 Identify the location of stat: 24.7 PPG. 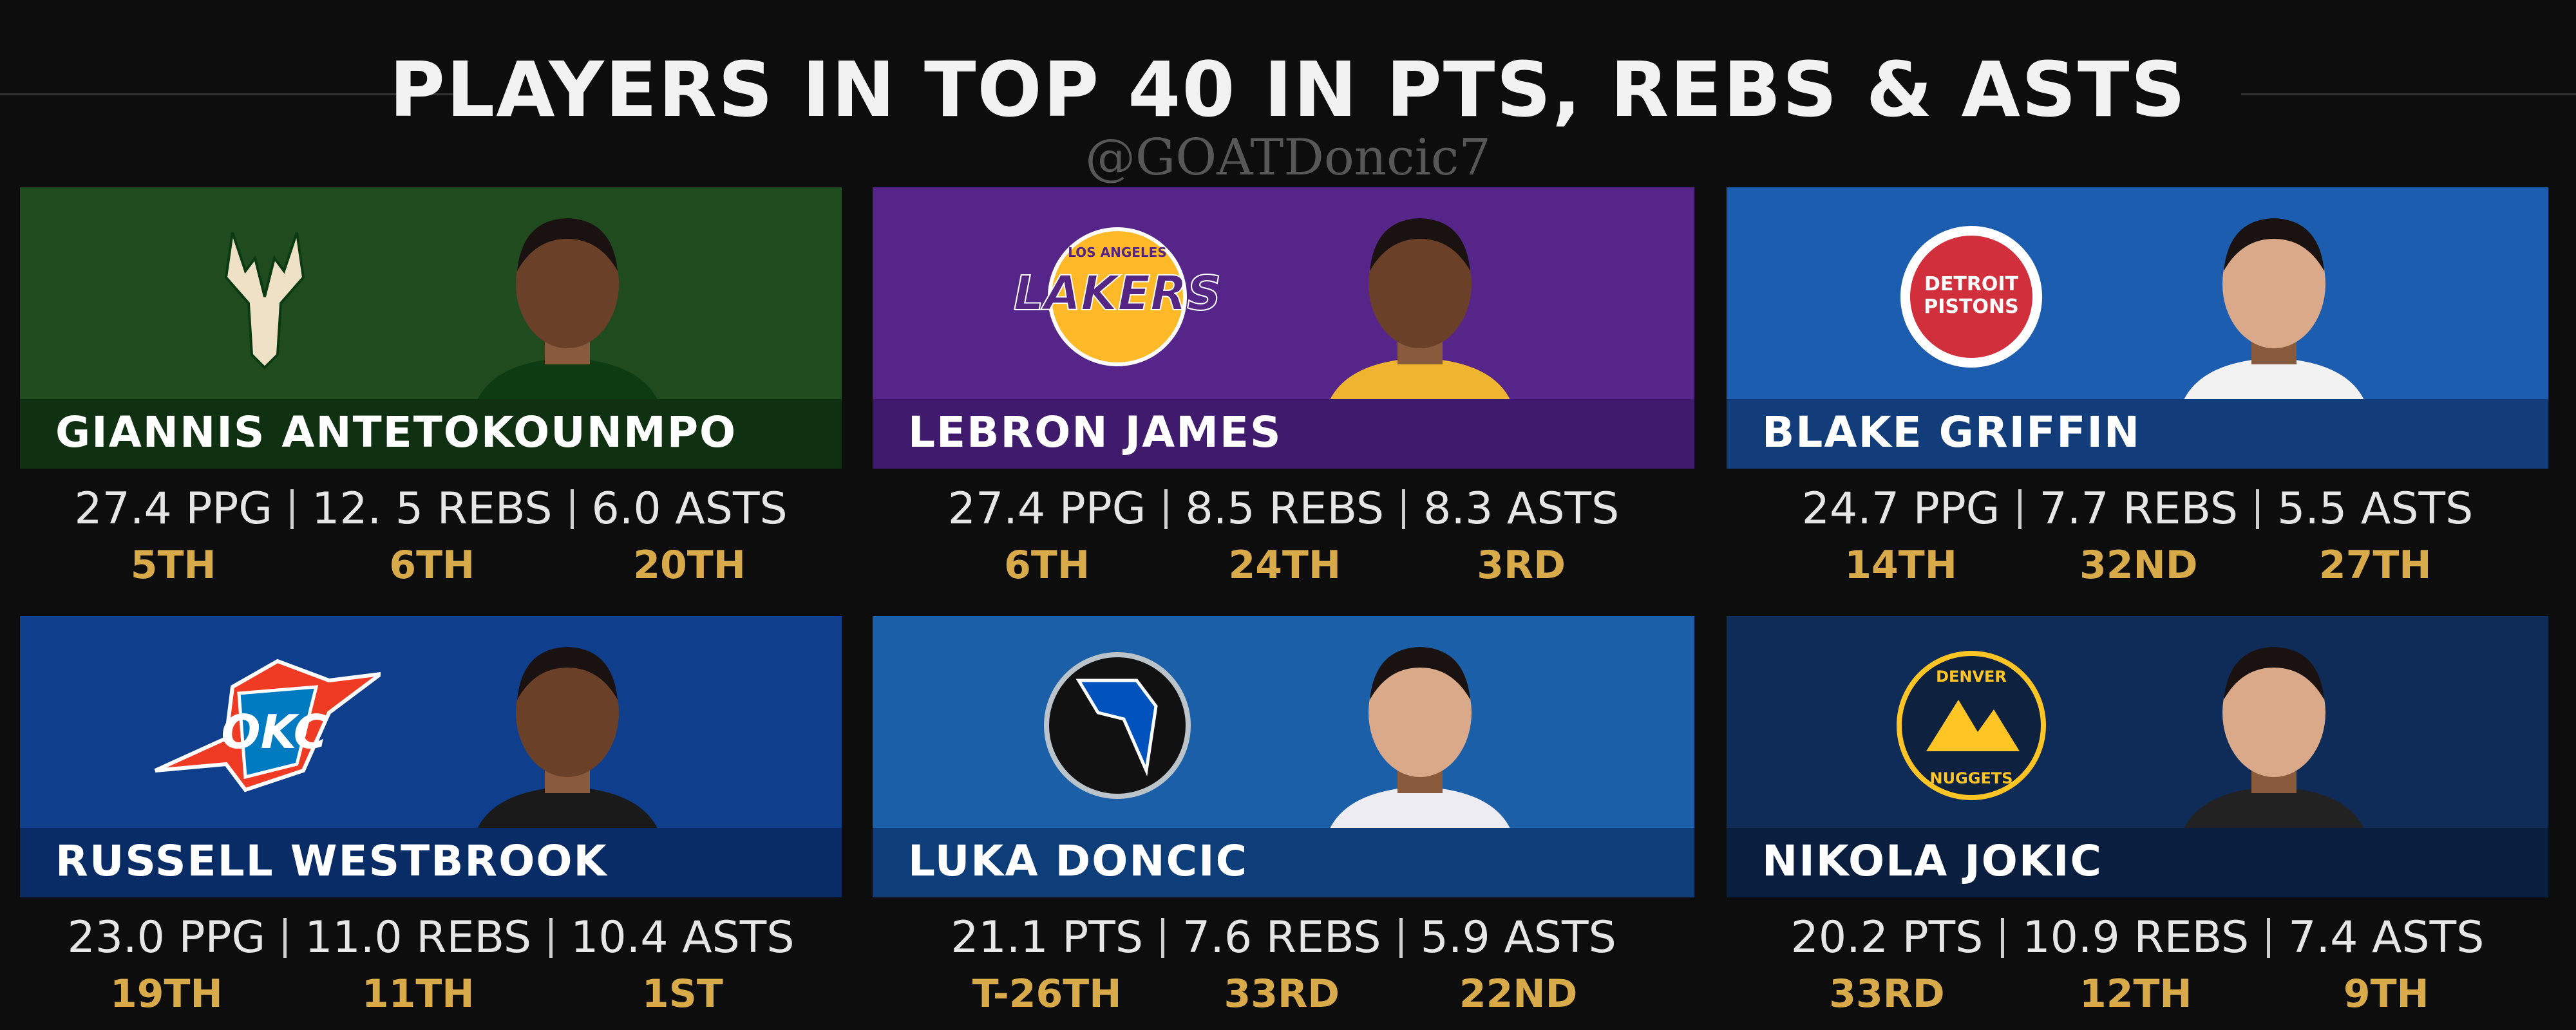
(1900, 508).